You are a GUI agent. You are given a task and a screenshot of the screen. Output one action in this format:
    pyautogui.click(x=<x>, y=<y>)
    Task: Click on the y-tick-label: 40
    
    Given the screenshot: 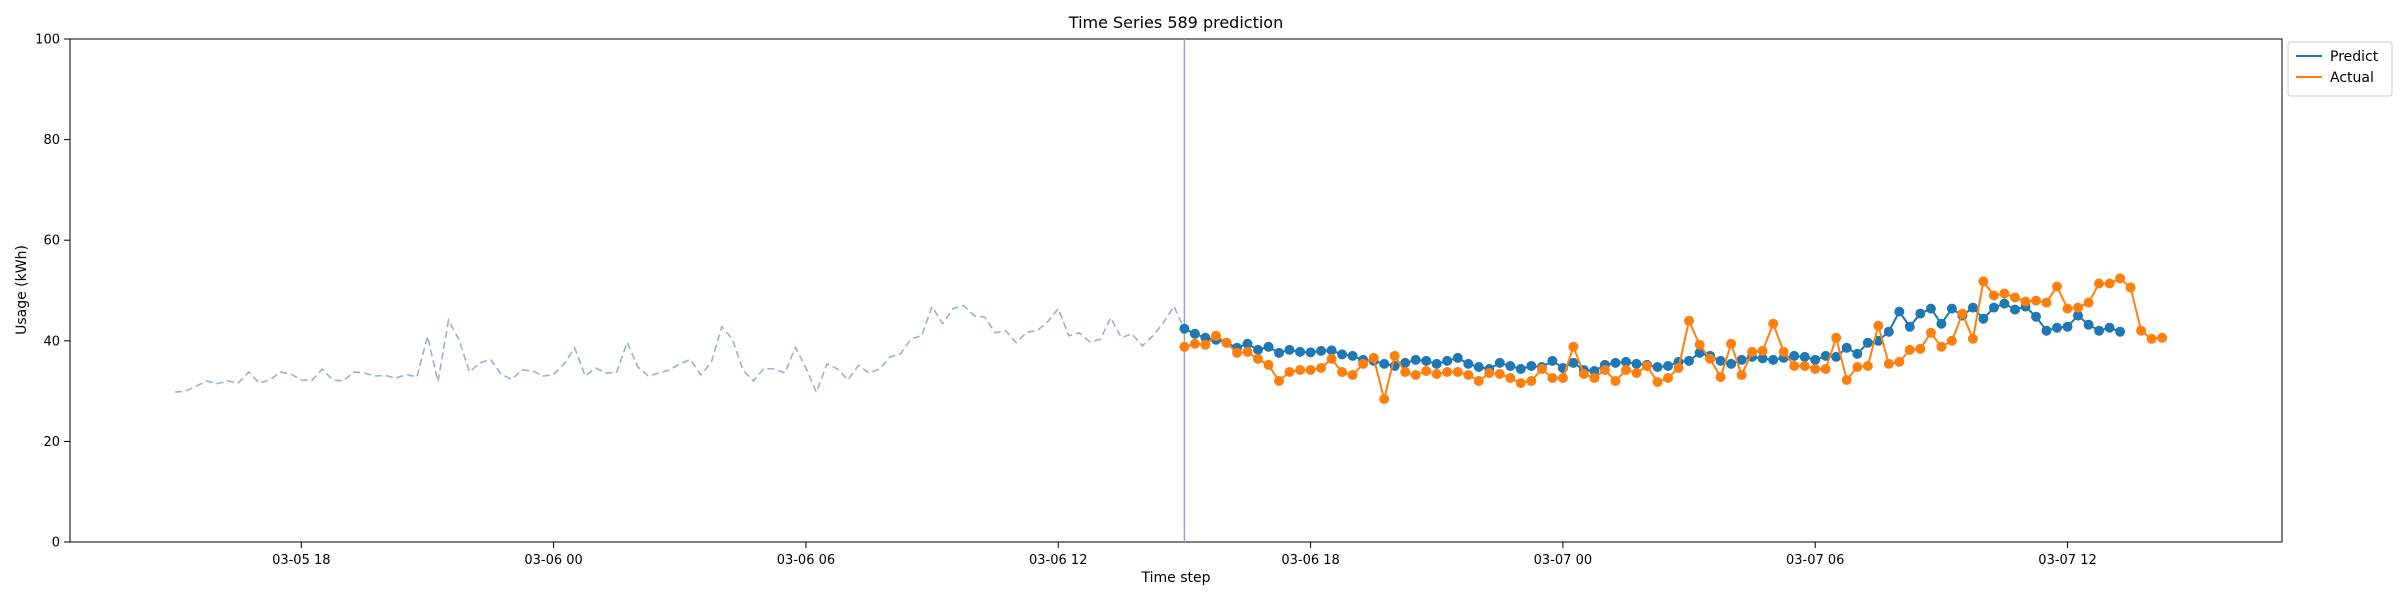 What is the action you would take?
    pyautogui.click(x=51, y=341)
    